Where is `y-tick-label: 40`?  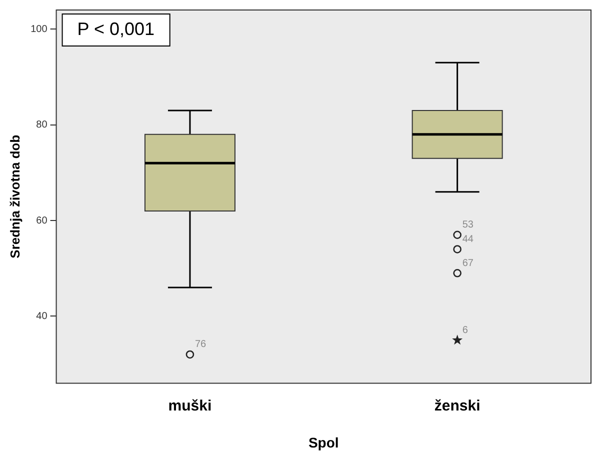
y-tick-label: 40 is located at coordinates (42, 316).